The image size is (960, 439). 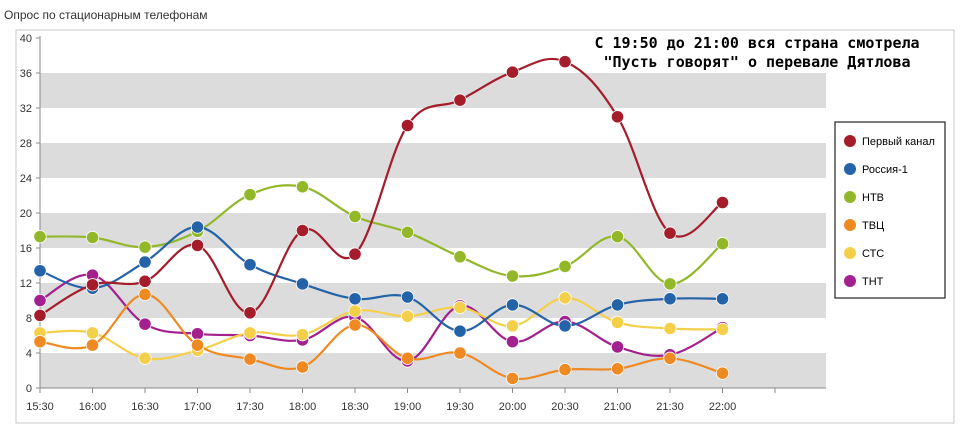 What do you see at coordinates (26, 74) in the screenshot?
I see `y-tick-label: 36` at bounding box center [26, 74].